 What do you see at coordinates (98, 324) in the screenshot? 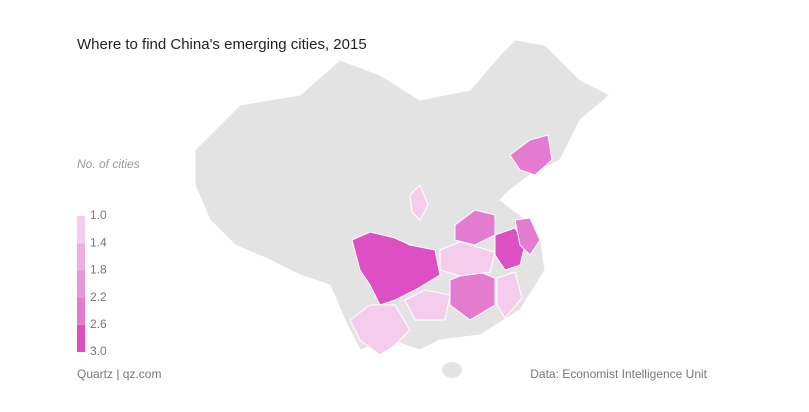
I see `legend-label: 2.6` at bounding box center [98, 324].